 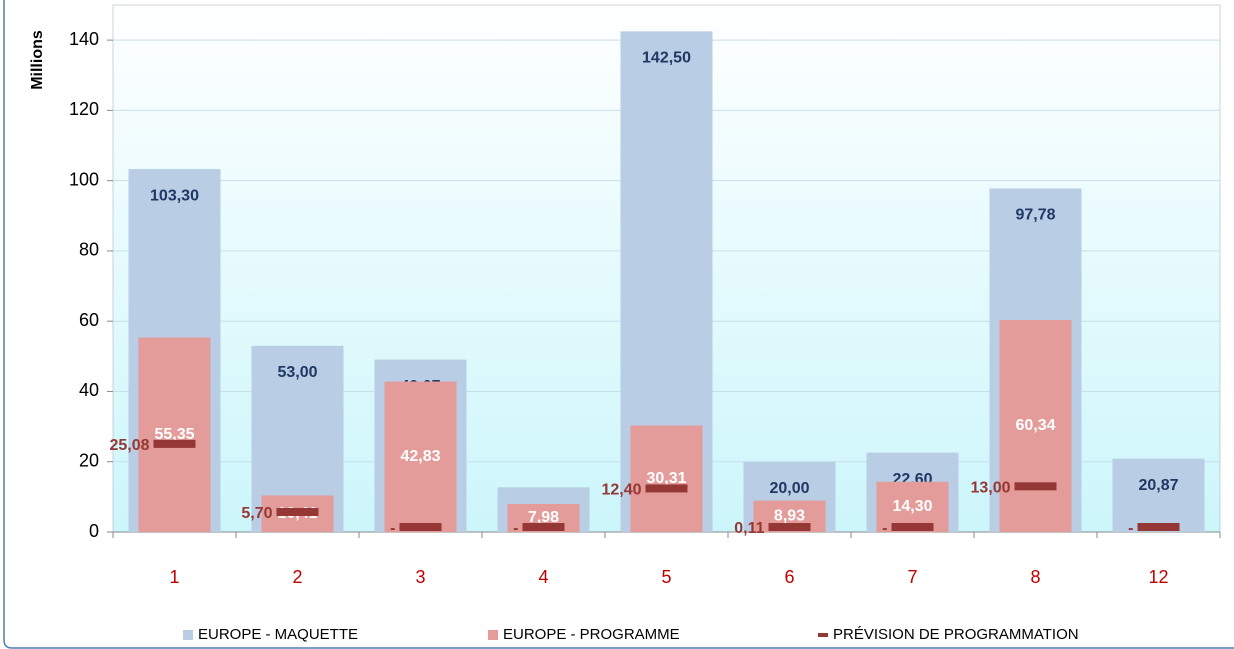 I want to click on y-tick-label: 80, so click(x=89, y=250).